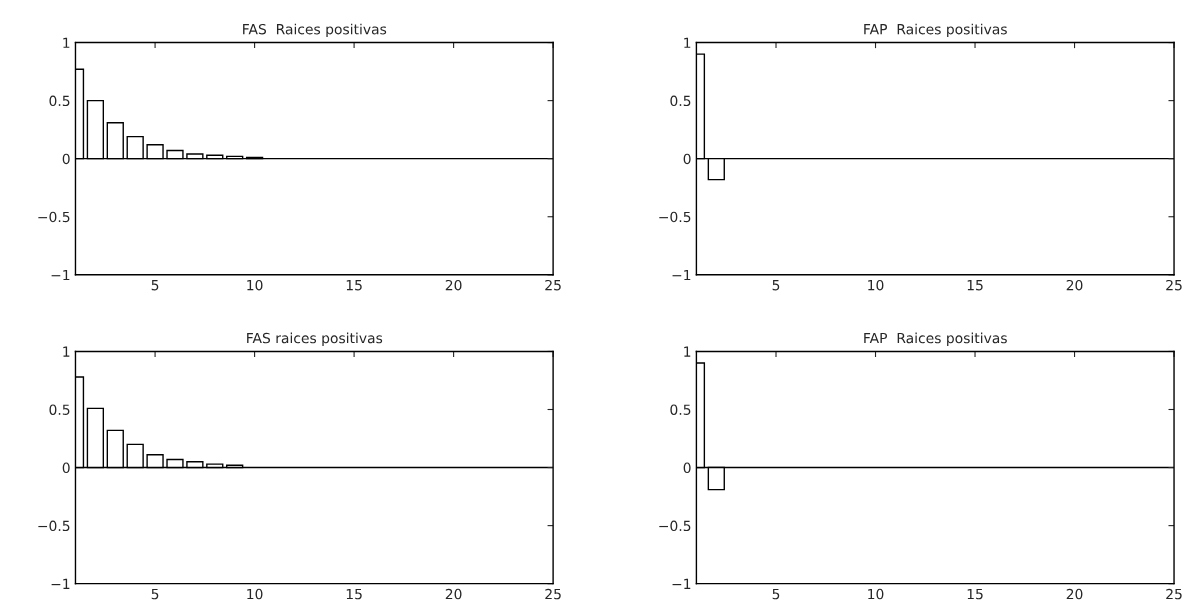 Image resolution: width=1198 pixels, height=608 pixels. Describe the element at coordinates (315, 339) in the screenshot. I see `chart-title: FAS raices positivas` at that location.